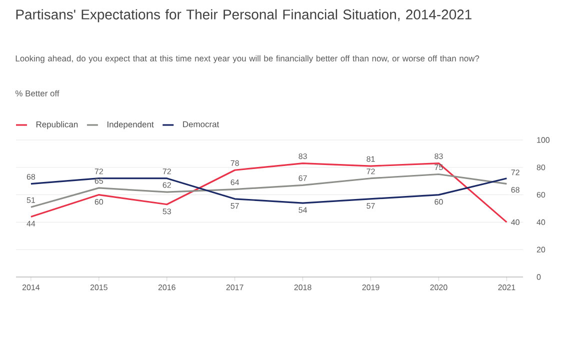  I want to click on legend-label: Independent, so click(131, 125).